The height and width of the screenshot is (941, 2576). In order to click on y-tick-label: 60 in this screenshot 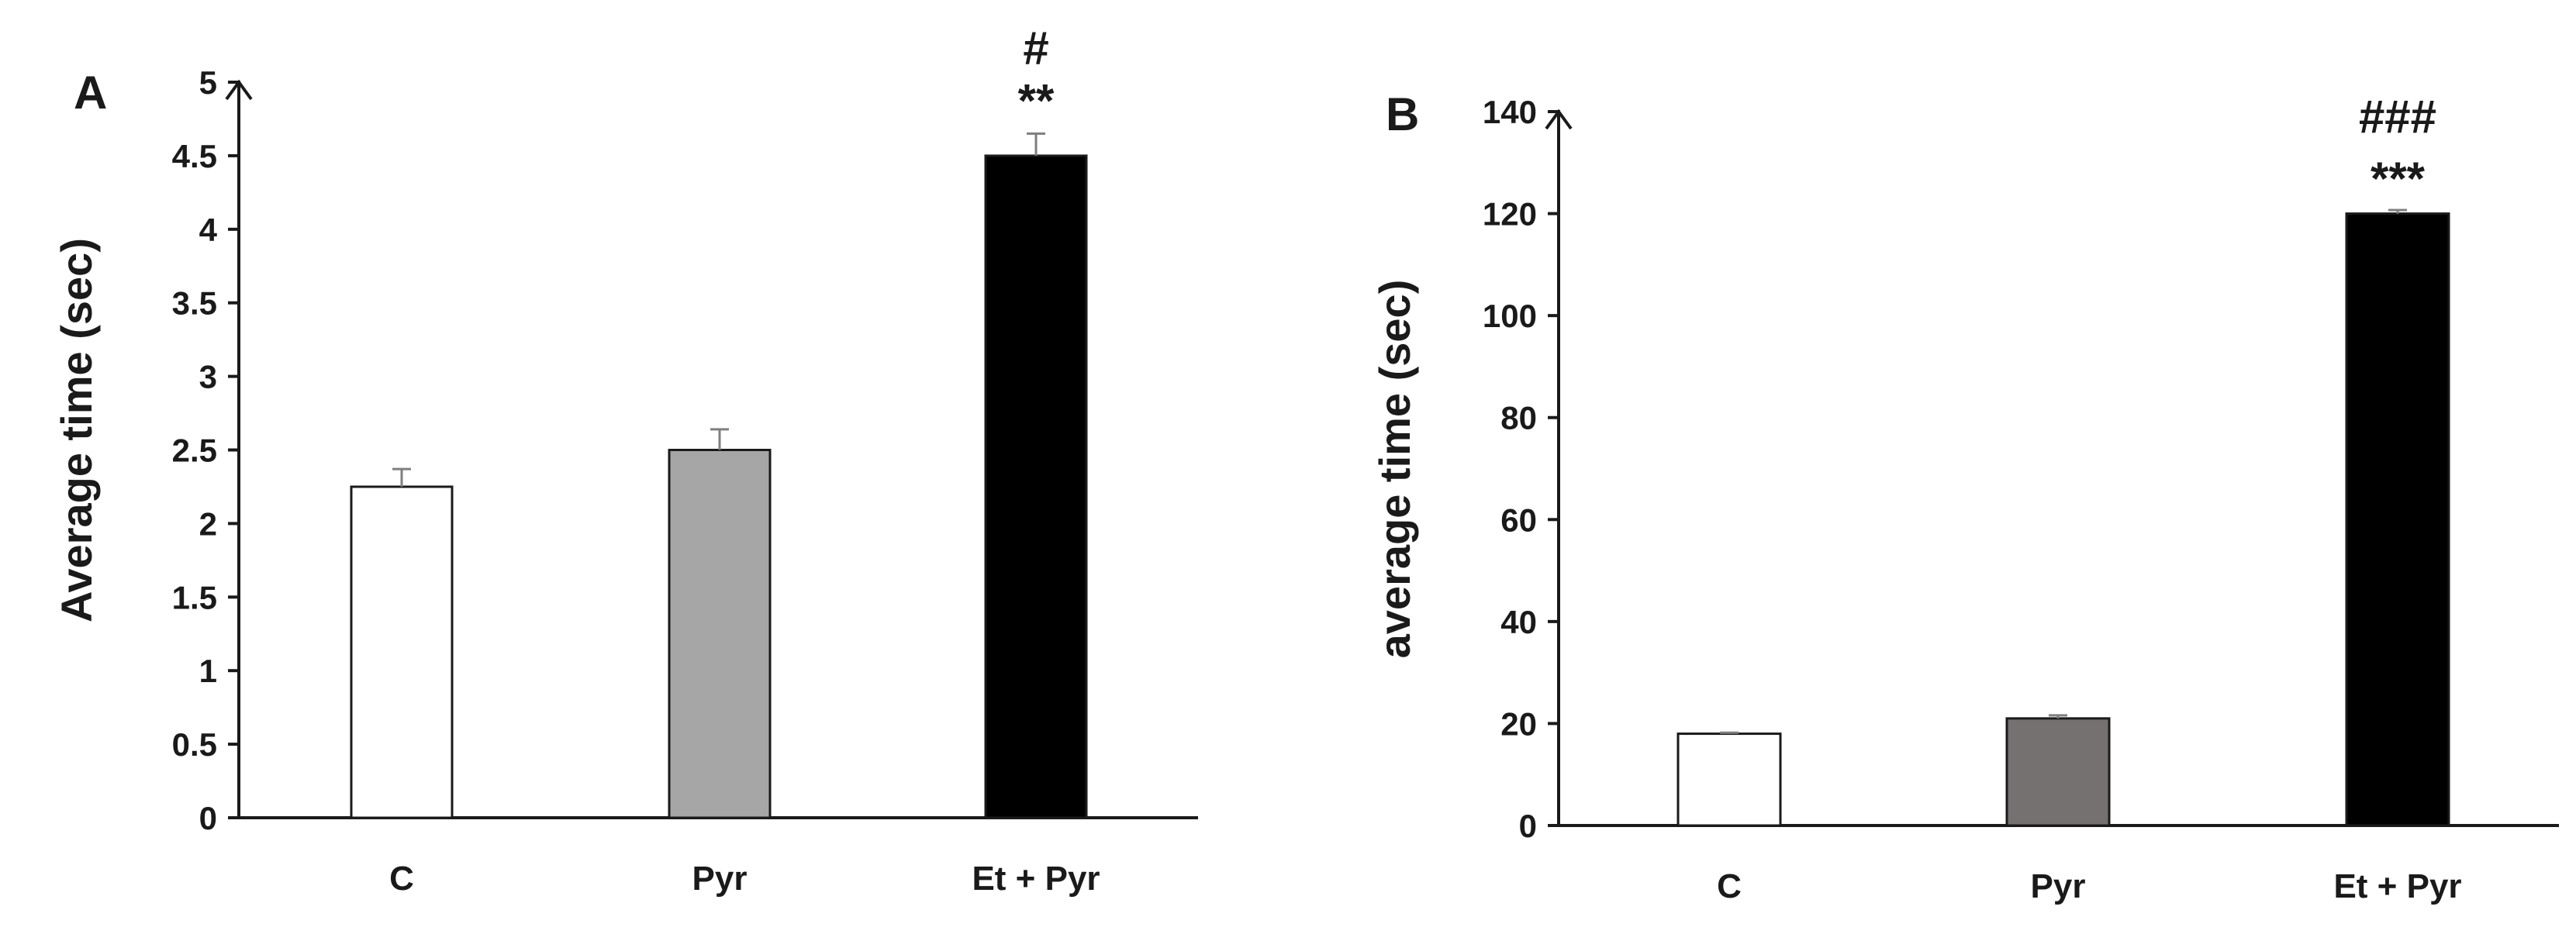, I will do `click(1518, 520)`.